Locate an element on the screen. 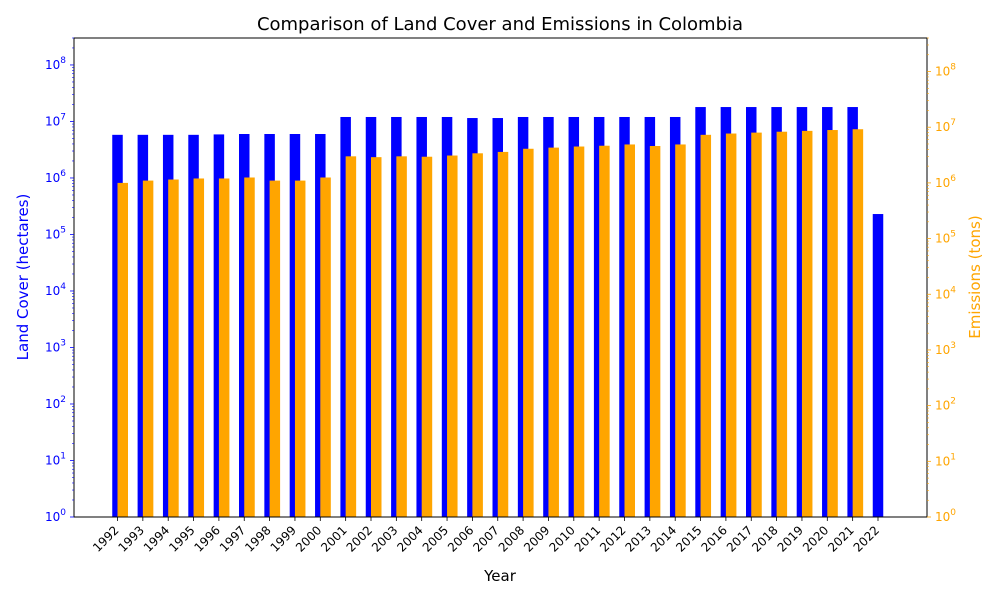  emissions-bar-1994 is located at coordinates (173, 348).